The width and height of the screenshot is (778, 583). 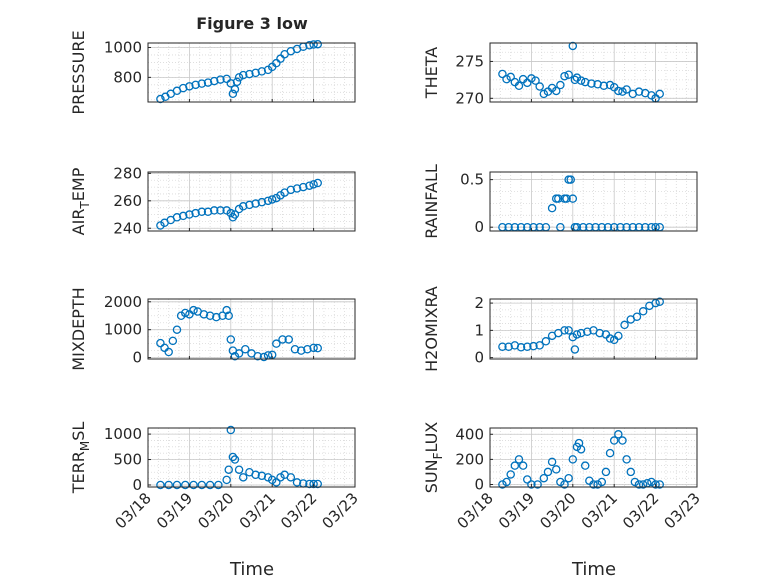 I want to click on y-tick-label: 400, so click(x=469, y=434).